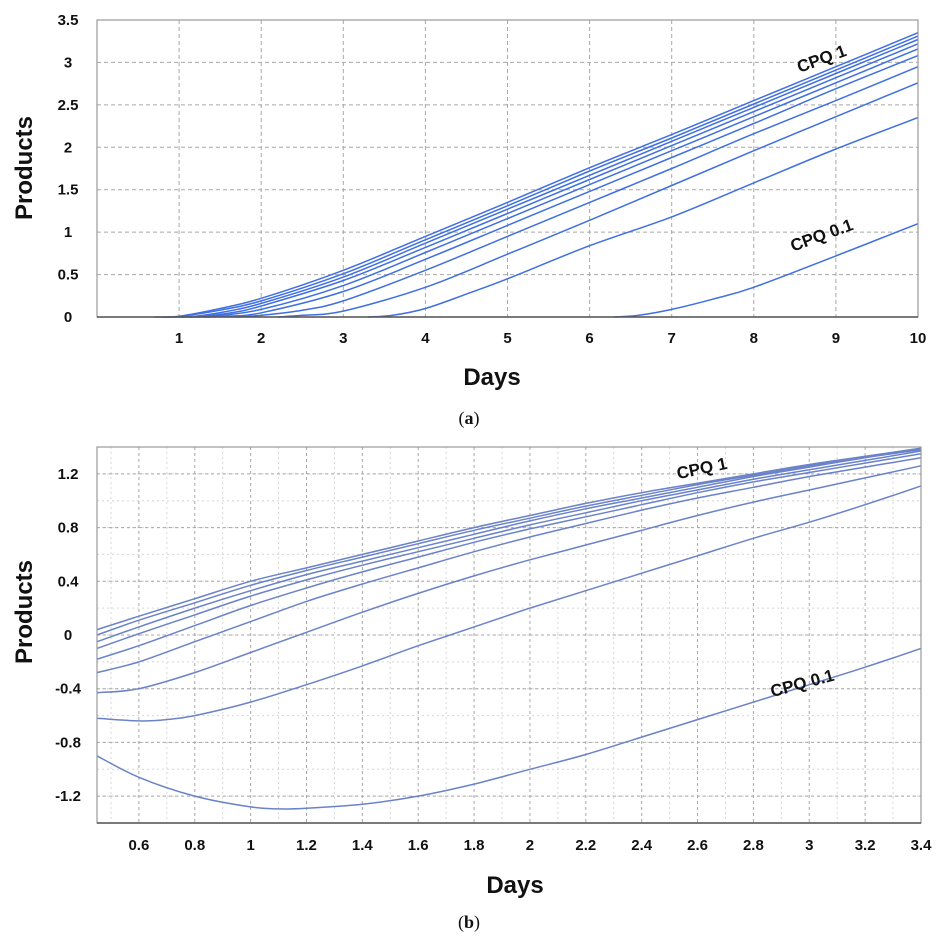 The width and height of the screenshot is (939, 936). What do you see at coordinates (68, 275) in the screenshot?
I see `y-tick-label: 0.5` at bounding box center [68, 275].